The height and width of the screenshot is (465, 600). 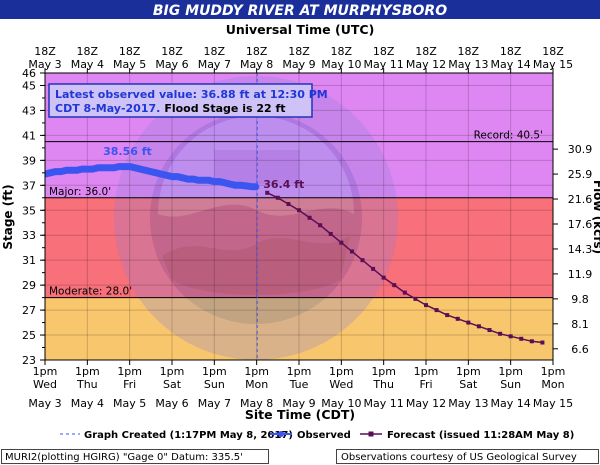 What do you see at coordinates (171, 403) in the screenshot?
I see `site-tick-date: May 6` at bounding box center [171, 403].